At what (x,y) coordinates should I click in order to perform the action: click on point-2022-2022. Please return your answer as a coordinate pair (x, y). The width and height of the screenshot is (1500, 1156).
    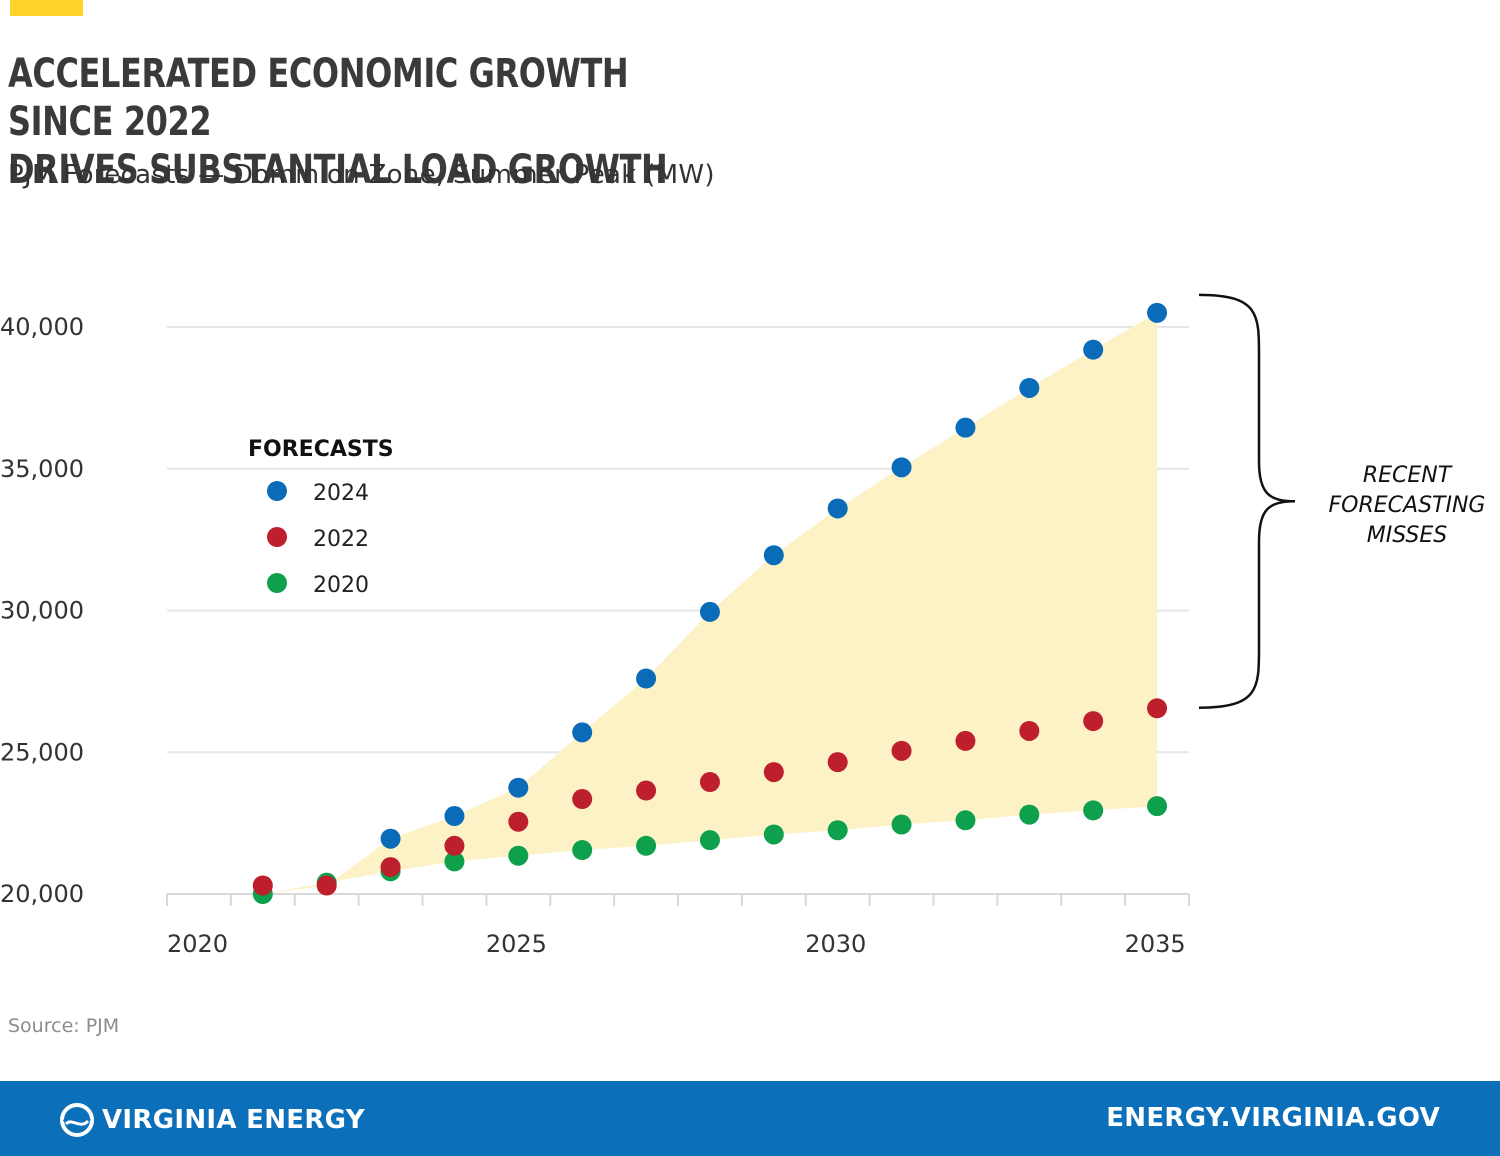
    Looking at the image, I should click on (326, 885).